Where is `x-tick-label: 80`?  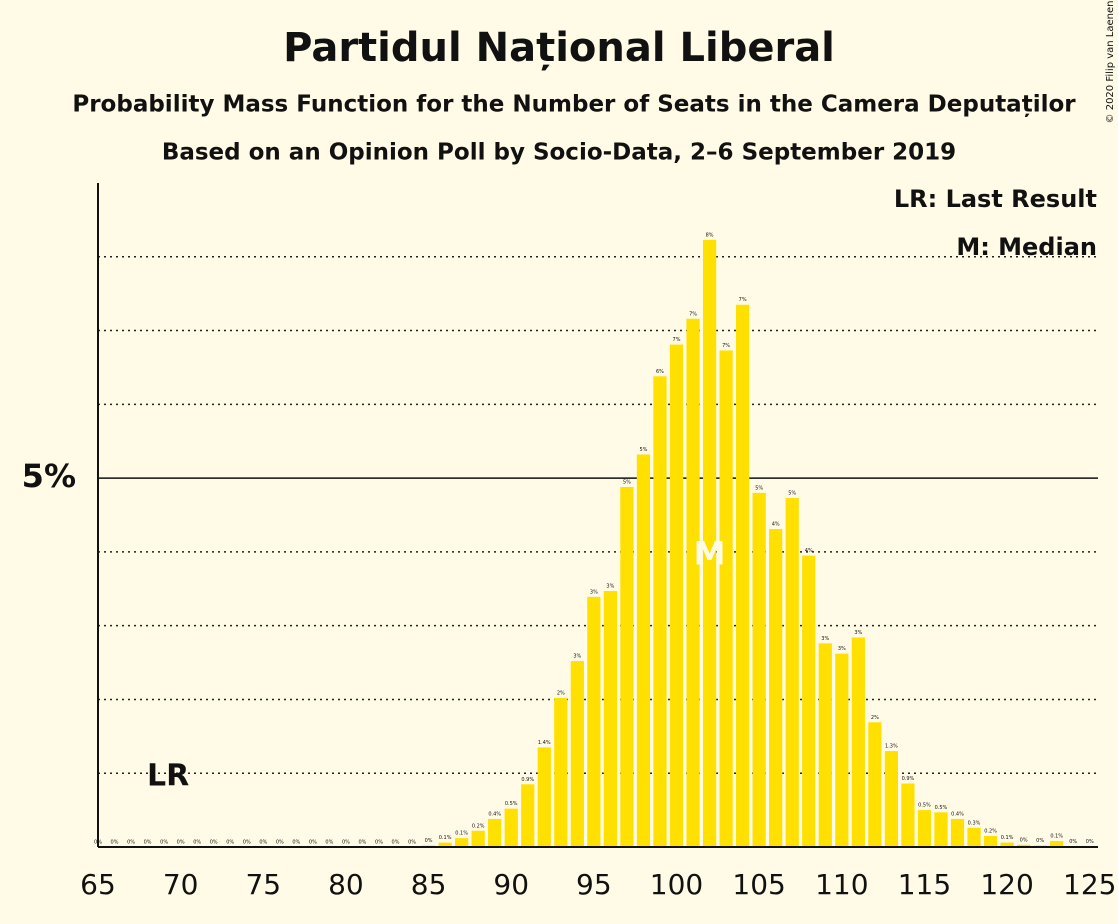
x-tick-label: 80 is located at coordinates (346, 884).